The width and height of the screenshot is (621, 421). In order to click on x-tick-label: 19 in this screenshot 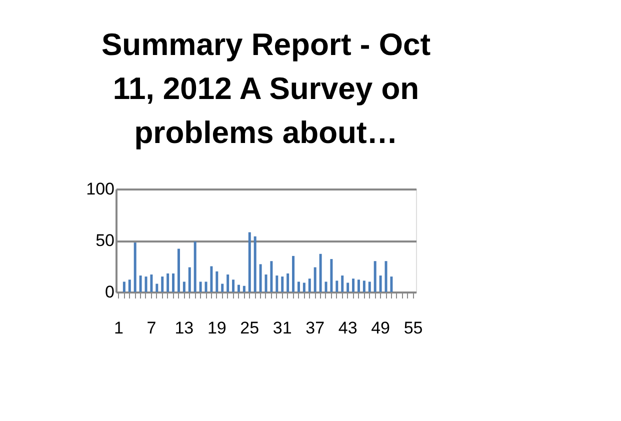, I will do `click(216, 328)`.